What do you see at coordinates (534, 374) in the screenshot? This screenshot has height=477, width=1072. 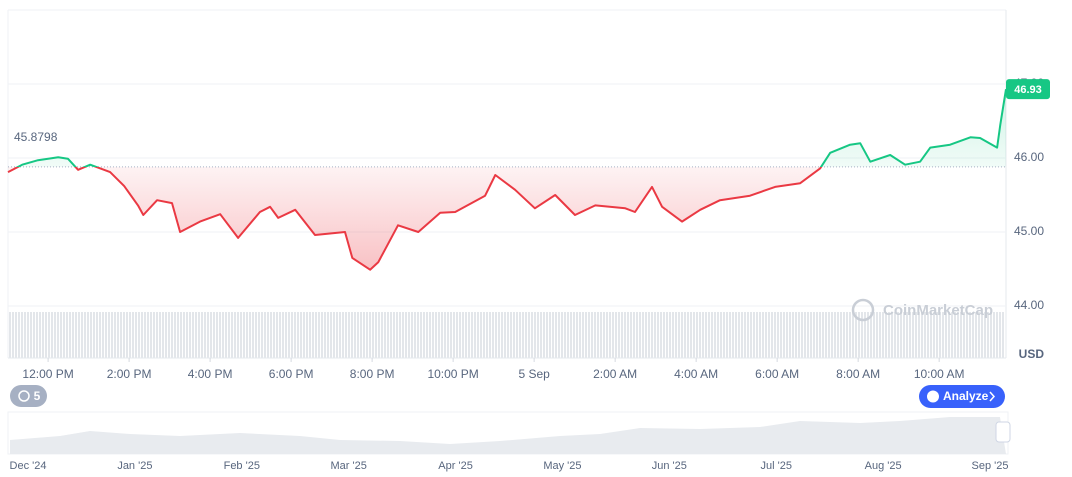 I see `x-tick-label: 5 Sep` at bounding box center [534, 374].